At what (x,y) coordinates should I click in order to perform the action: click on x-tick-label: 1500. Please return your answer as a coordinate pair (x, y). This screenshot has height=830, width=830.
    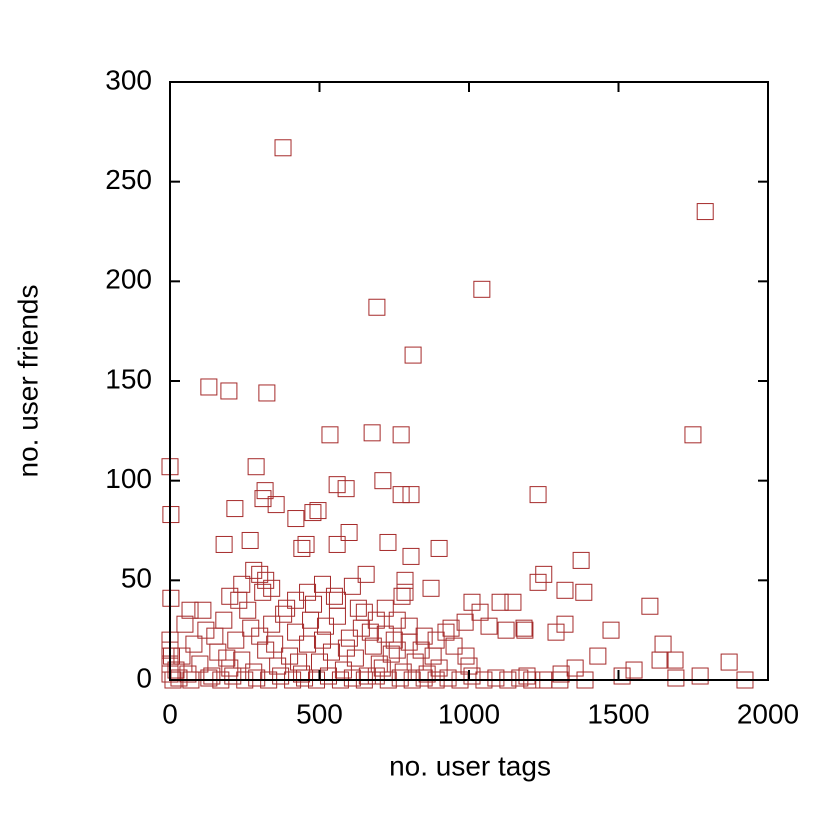
    Looking at the image, I should click on (618, 713).